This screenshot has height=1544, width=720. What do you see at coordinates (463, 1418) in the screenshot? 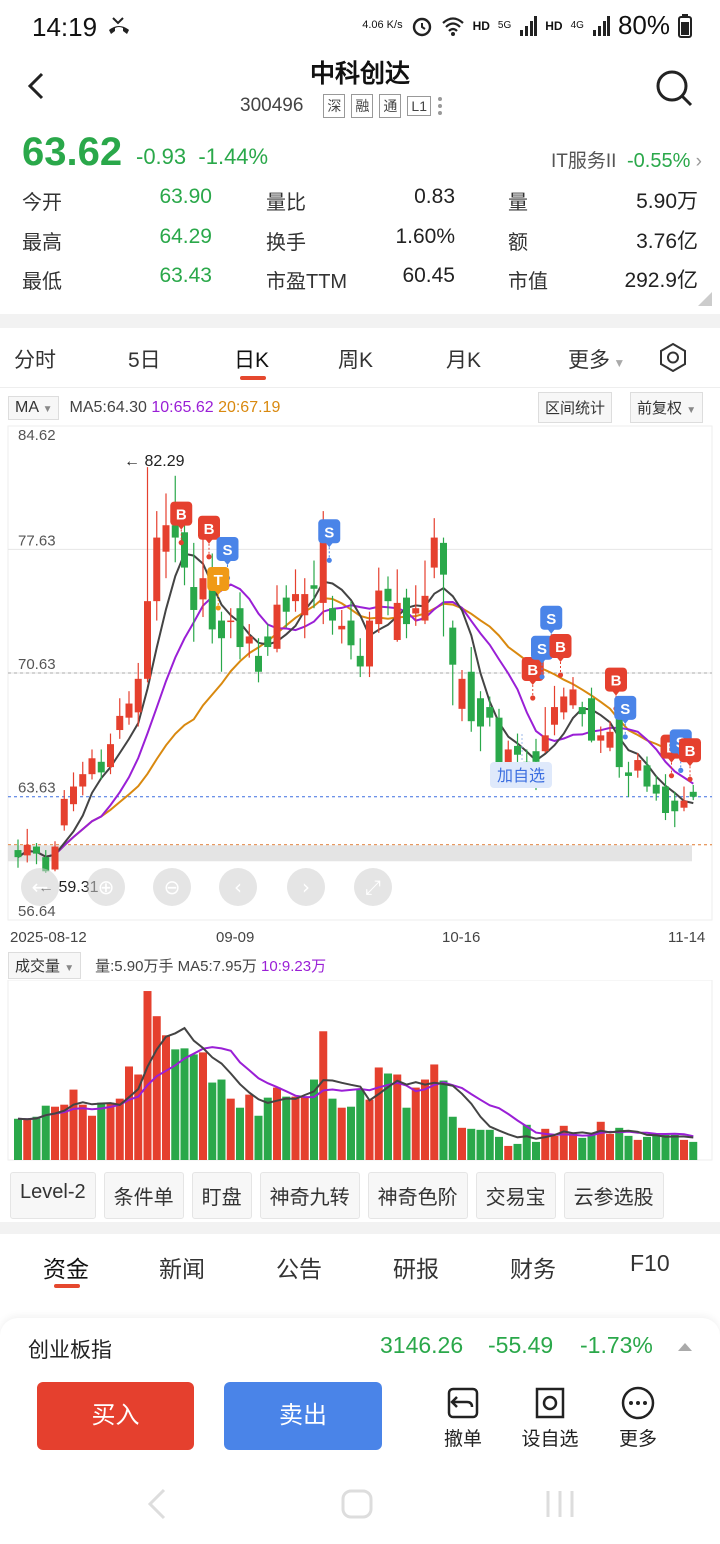
I see `cancel-order-action: 撤单` at bounding box center [463, 1418].